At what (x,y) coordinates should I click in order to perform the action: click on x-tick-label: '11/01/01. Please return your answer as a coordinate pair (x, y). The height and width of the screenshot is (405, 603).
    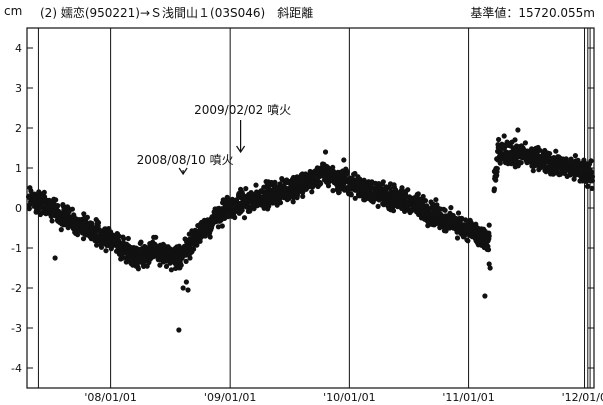
    Looking at the image, I should click on (468, 397).